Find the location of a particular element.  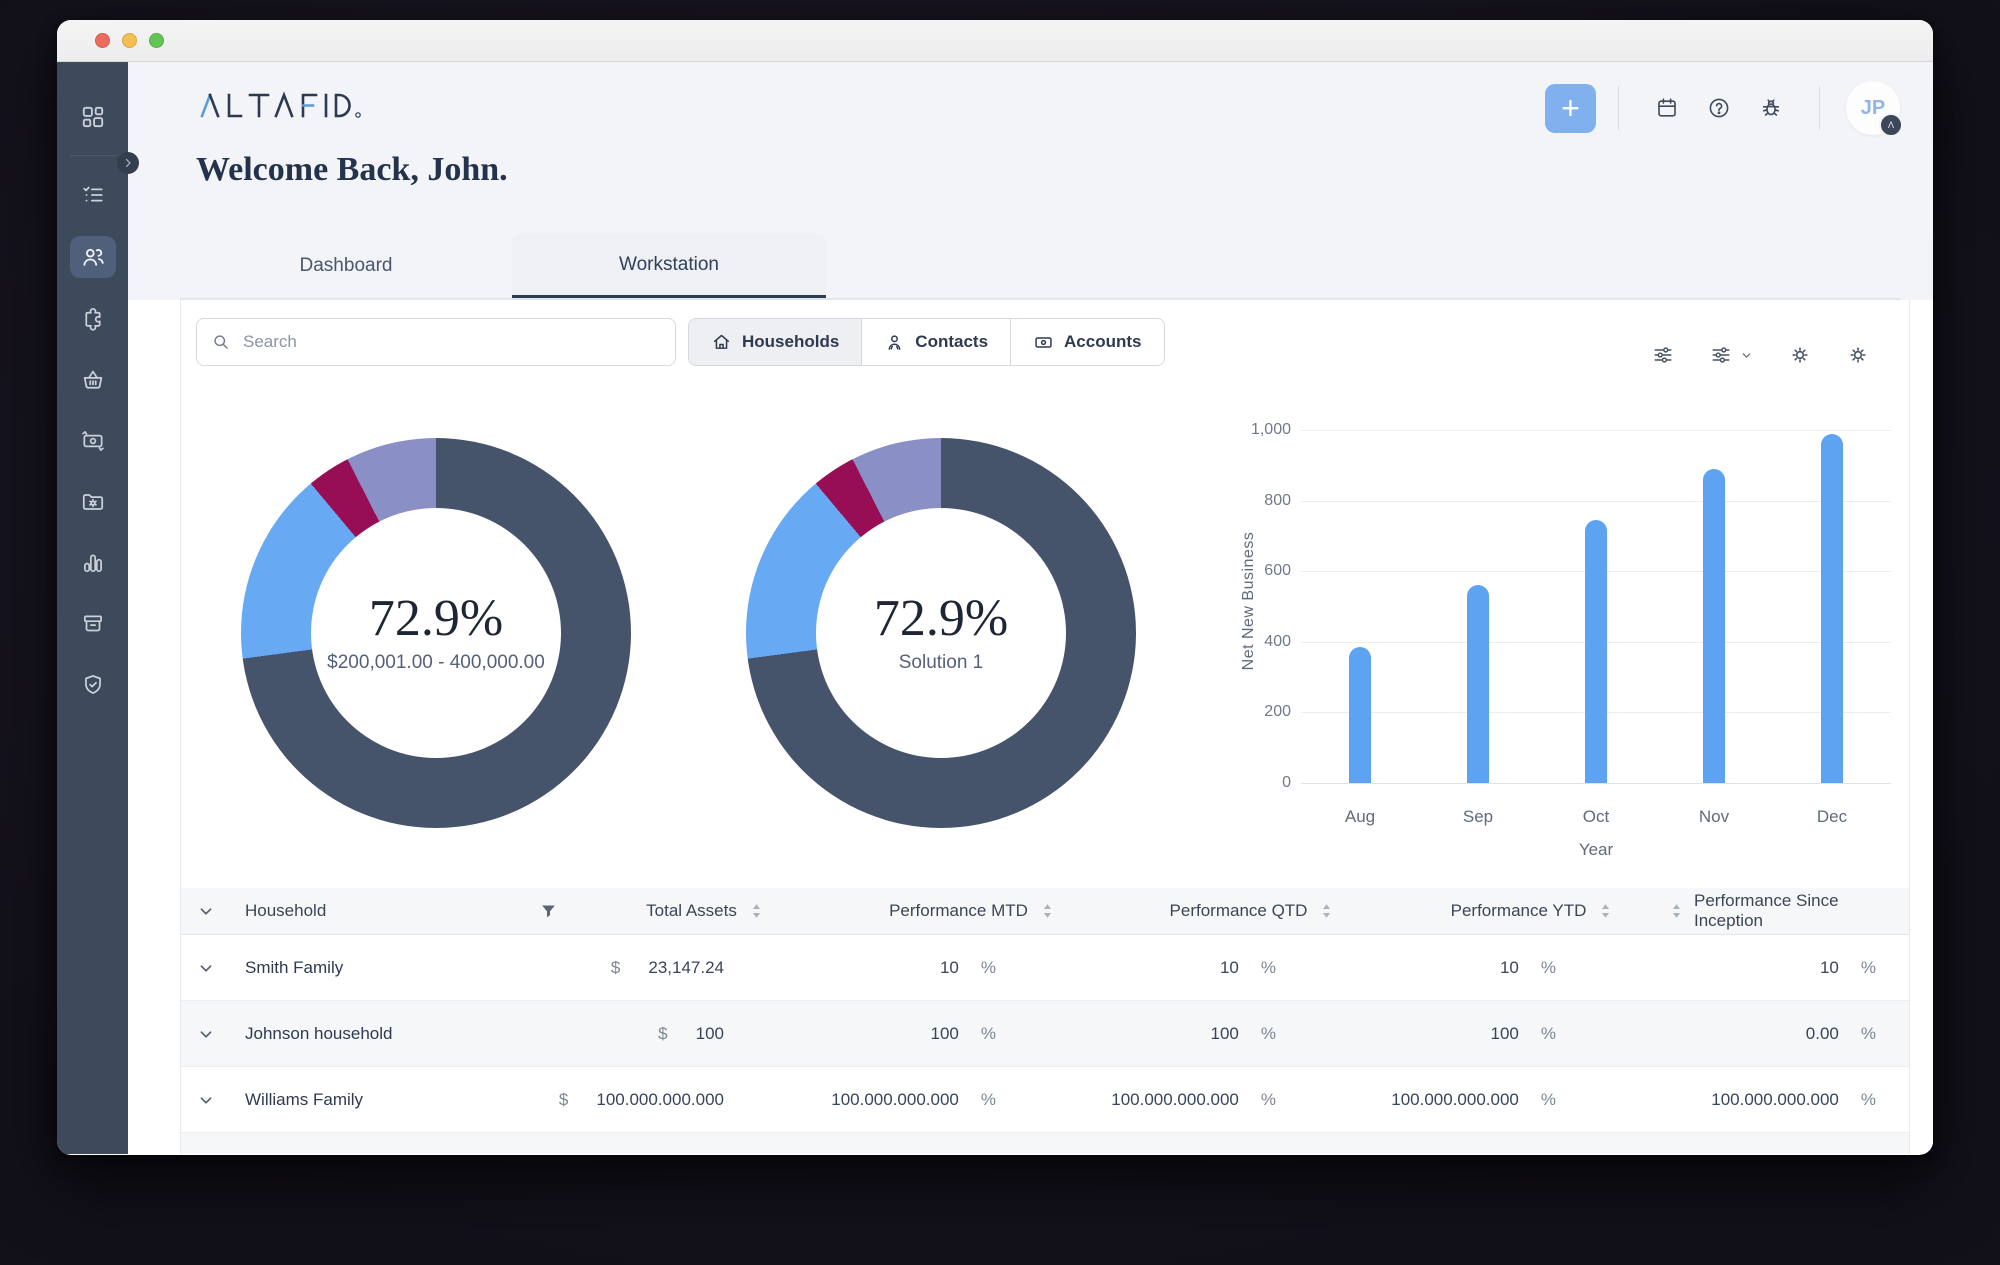

close-button is located at coordinates (102, 40).